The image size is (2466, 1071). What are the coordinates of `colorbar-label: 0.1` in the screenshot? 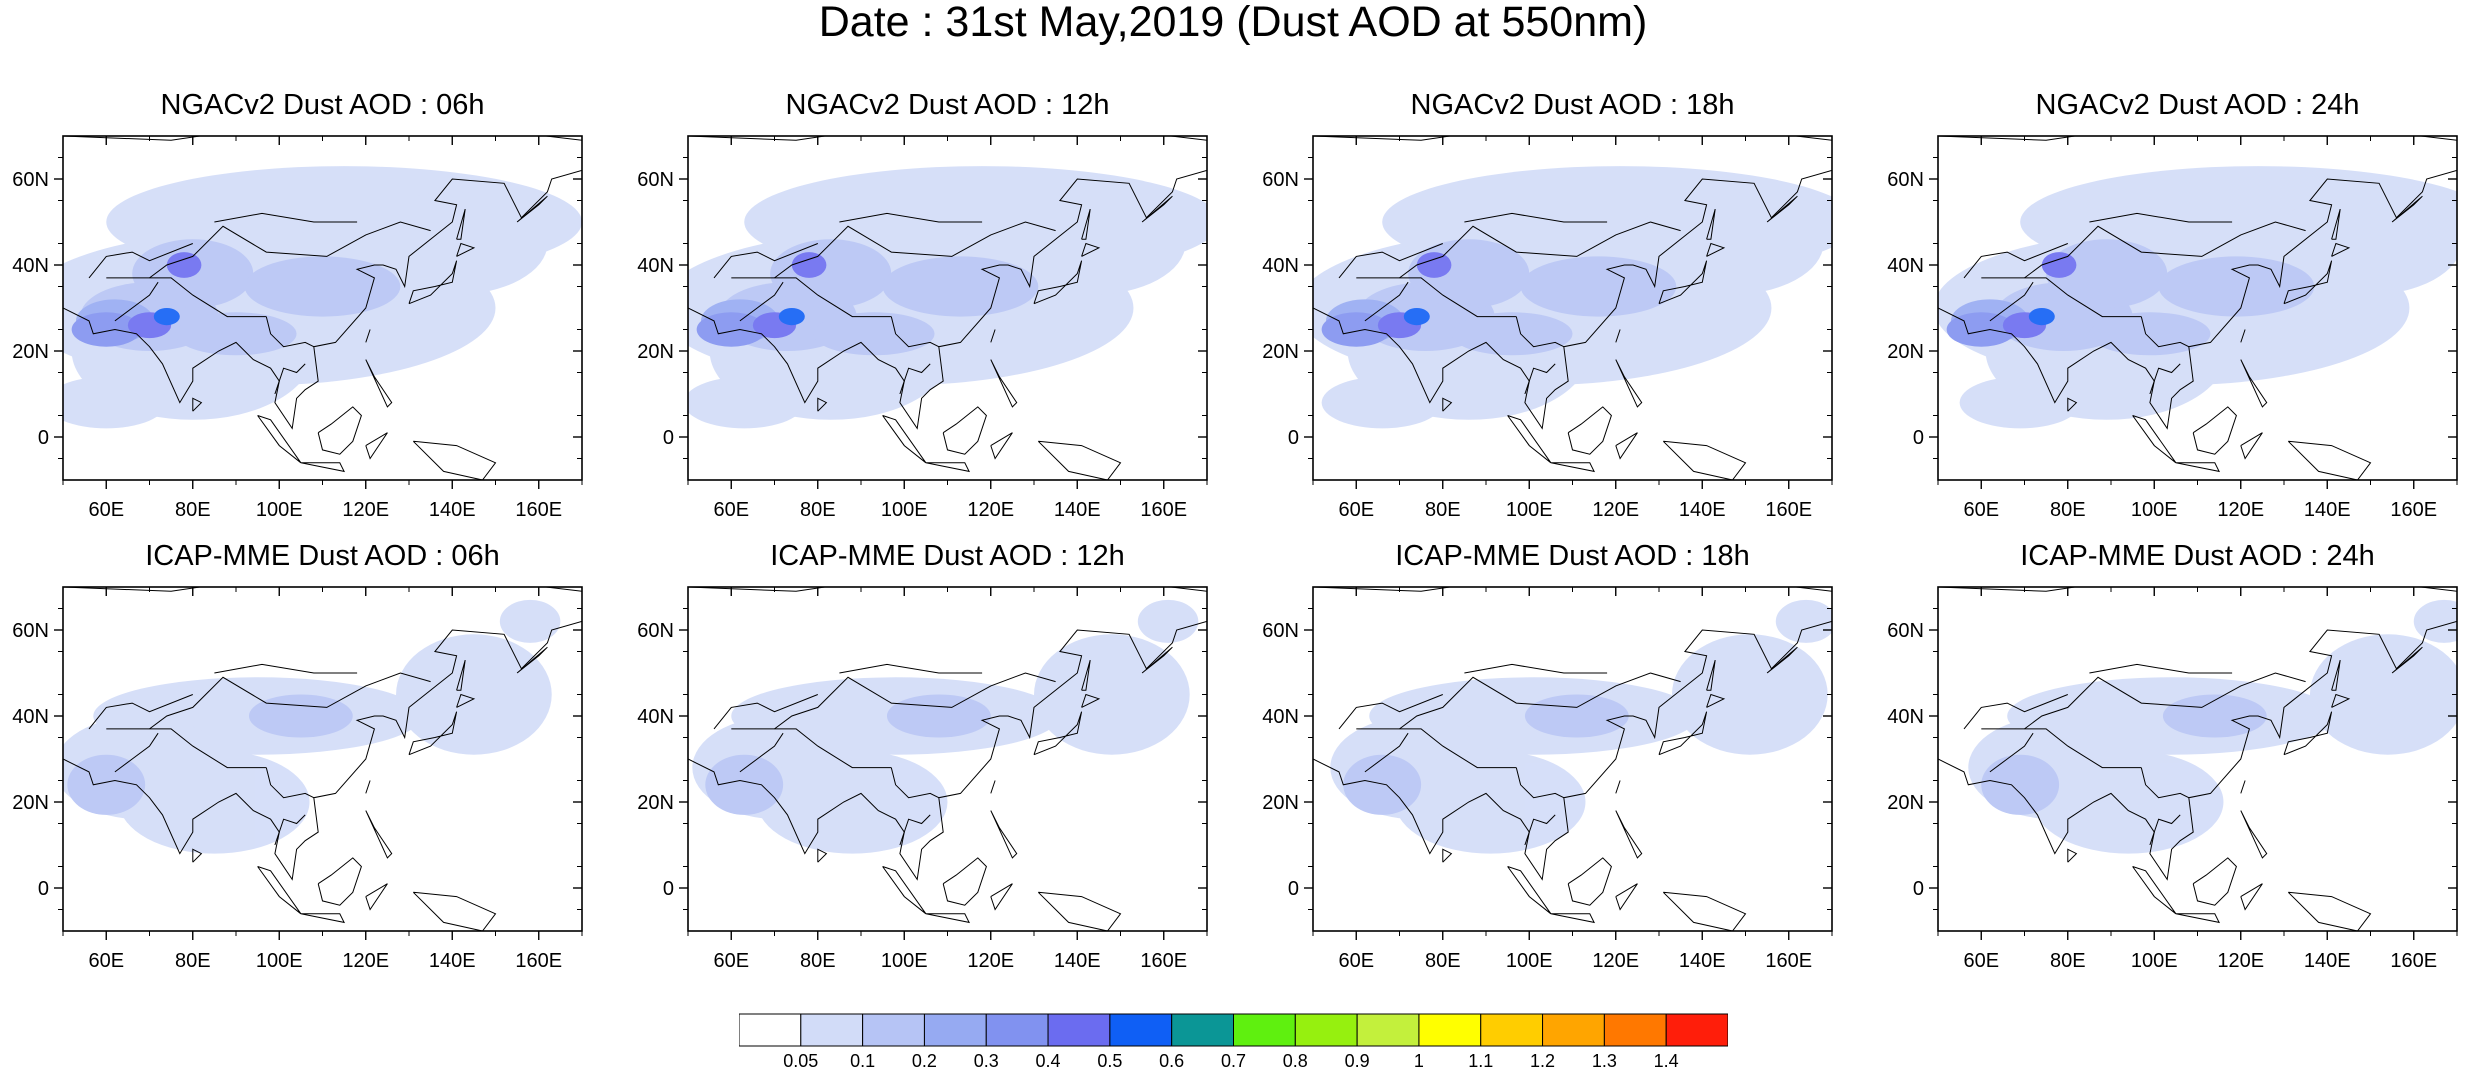 It's located at (863, 1061).